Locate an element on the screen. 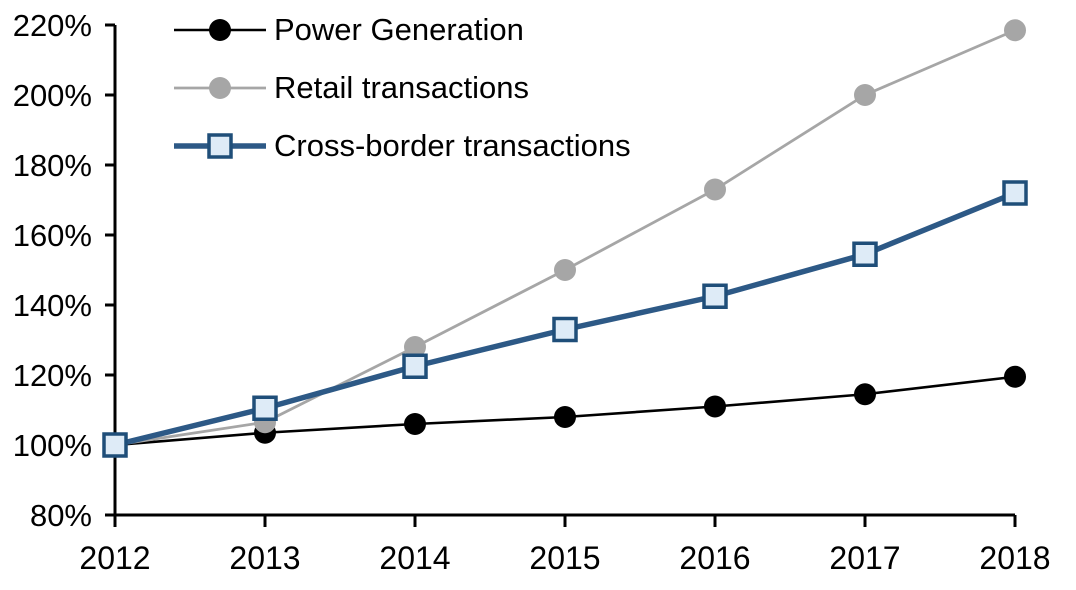 The width and height of the screenshot is (1076, 590). retail-transactions-marker-icon is located at coordinates (220, 88).